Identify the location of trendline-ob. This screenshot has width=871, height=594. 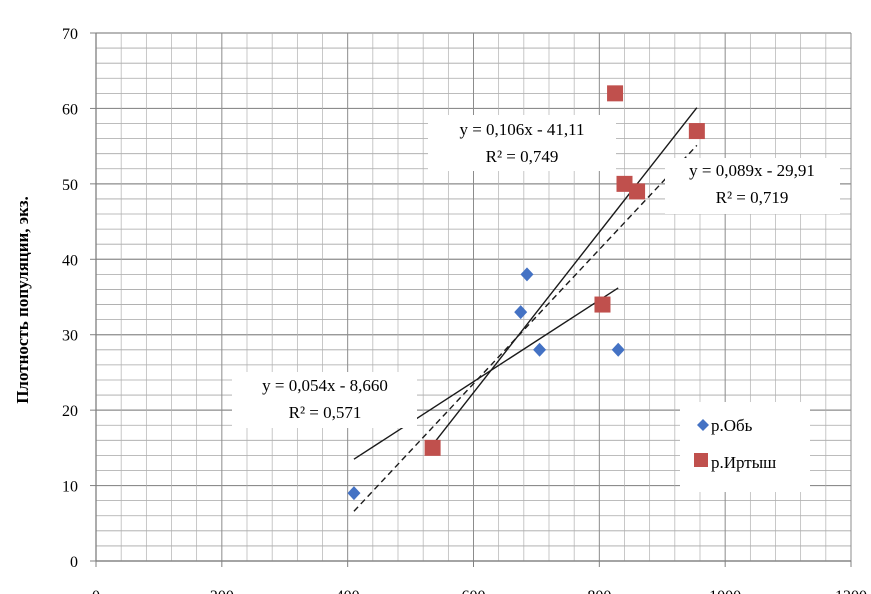
(486, 373).